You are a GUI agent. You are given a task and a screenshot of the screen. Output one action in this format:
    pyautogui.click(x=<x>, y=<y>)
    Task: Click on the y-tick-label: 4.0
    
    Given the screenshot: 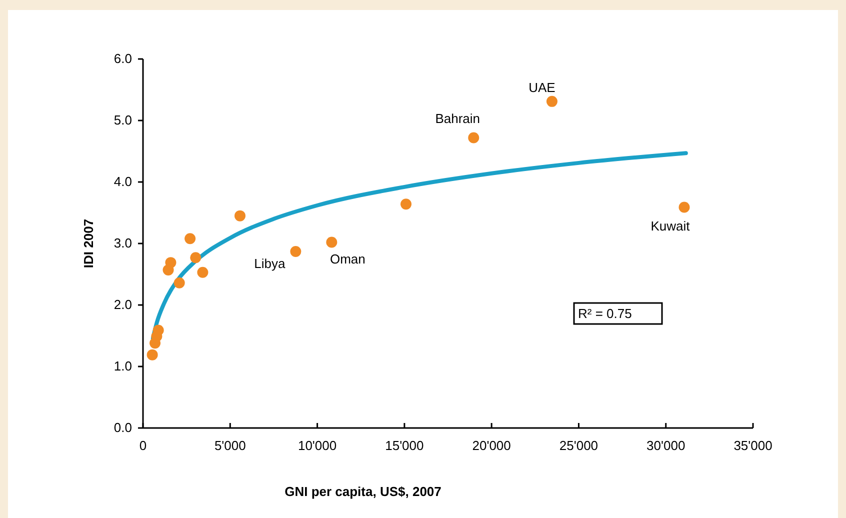 What is the action you would take?
    pyautogui.click(x=123, y=182)
    